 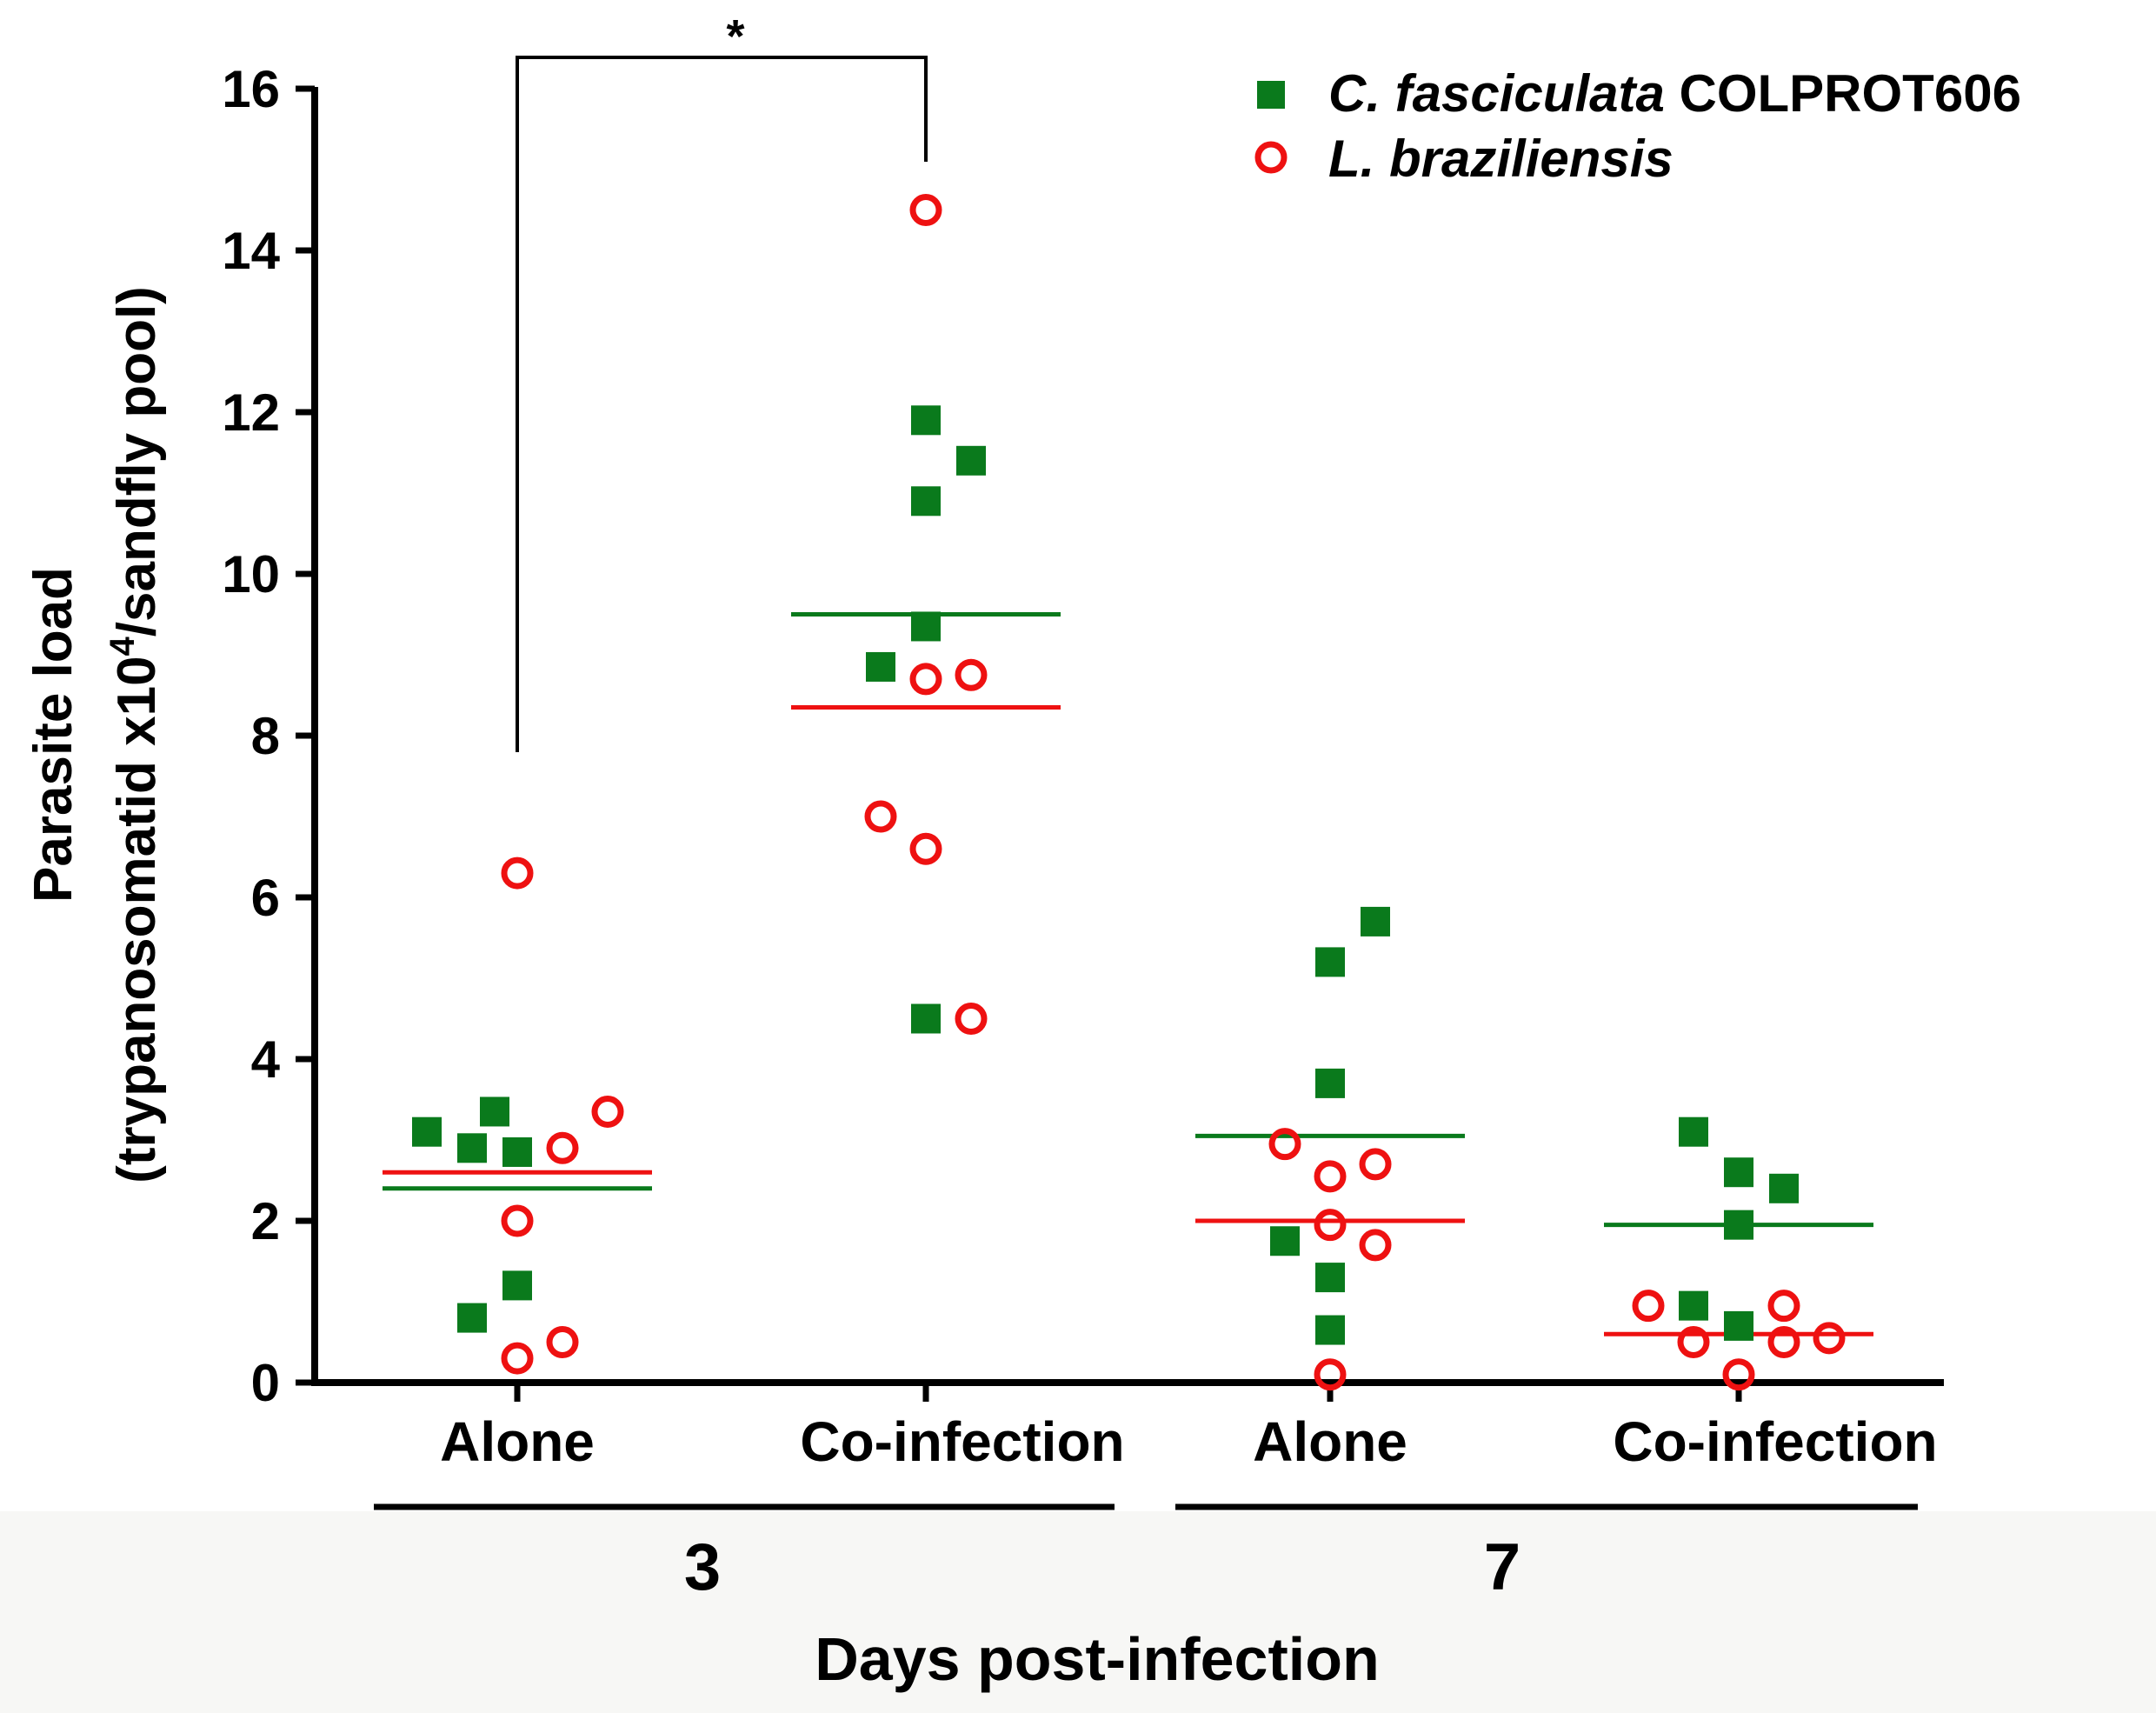 I want to click on y-tick-label-12: 12, so click(x=251, y=413).